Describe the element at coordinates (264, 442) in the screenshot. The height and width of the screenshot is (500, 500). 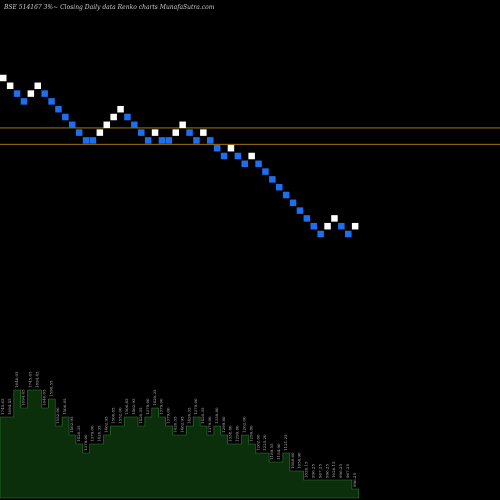
I see `volume-label: 1225.20` at that location.